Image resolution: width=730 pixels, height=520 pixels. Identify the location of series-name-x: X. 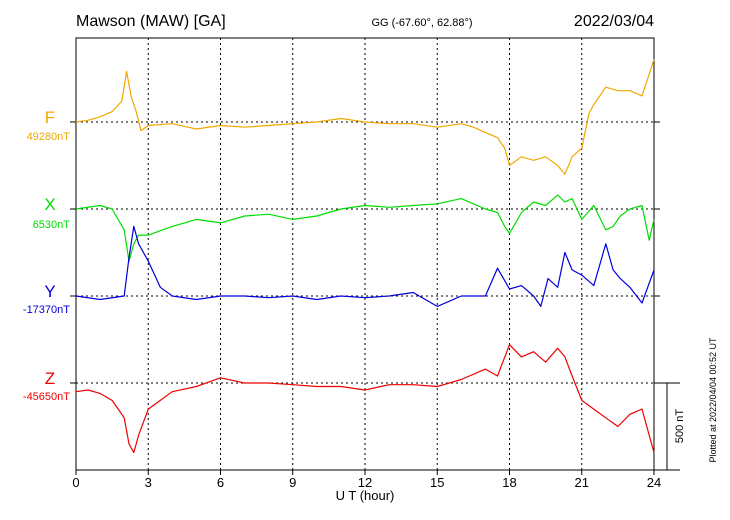
(49, 204).